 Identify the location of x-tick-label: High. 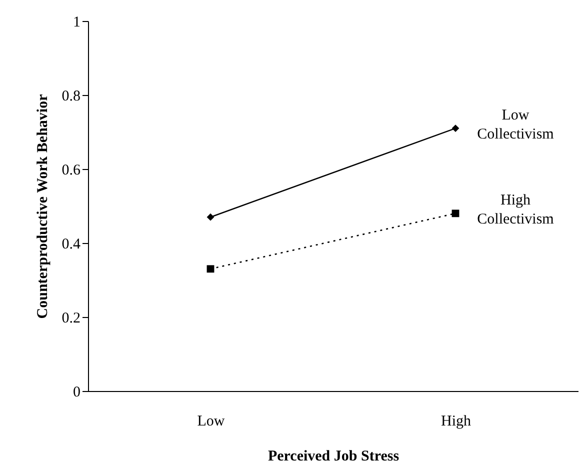
(456, 422).